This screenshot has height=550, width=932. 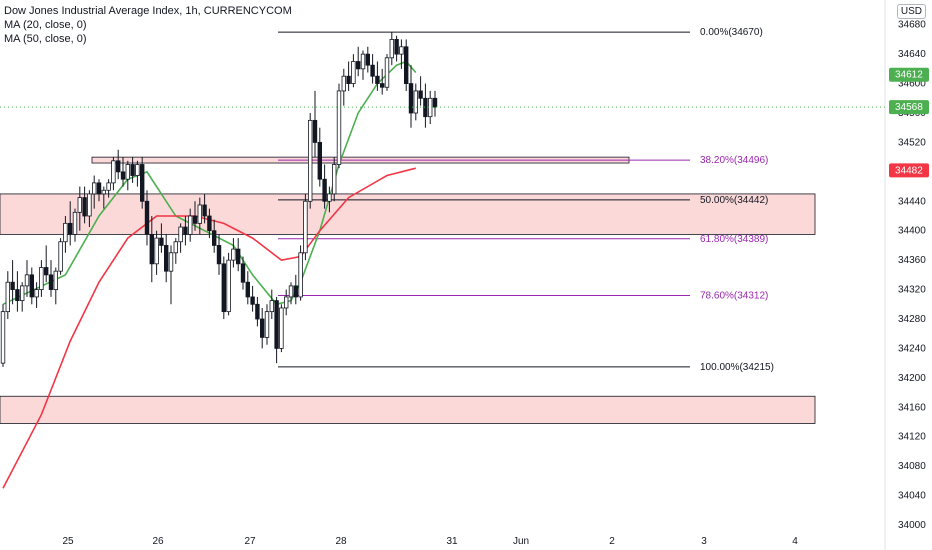 I want to click on y-tick-label: 34080, so click(x=912, y=466).